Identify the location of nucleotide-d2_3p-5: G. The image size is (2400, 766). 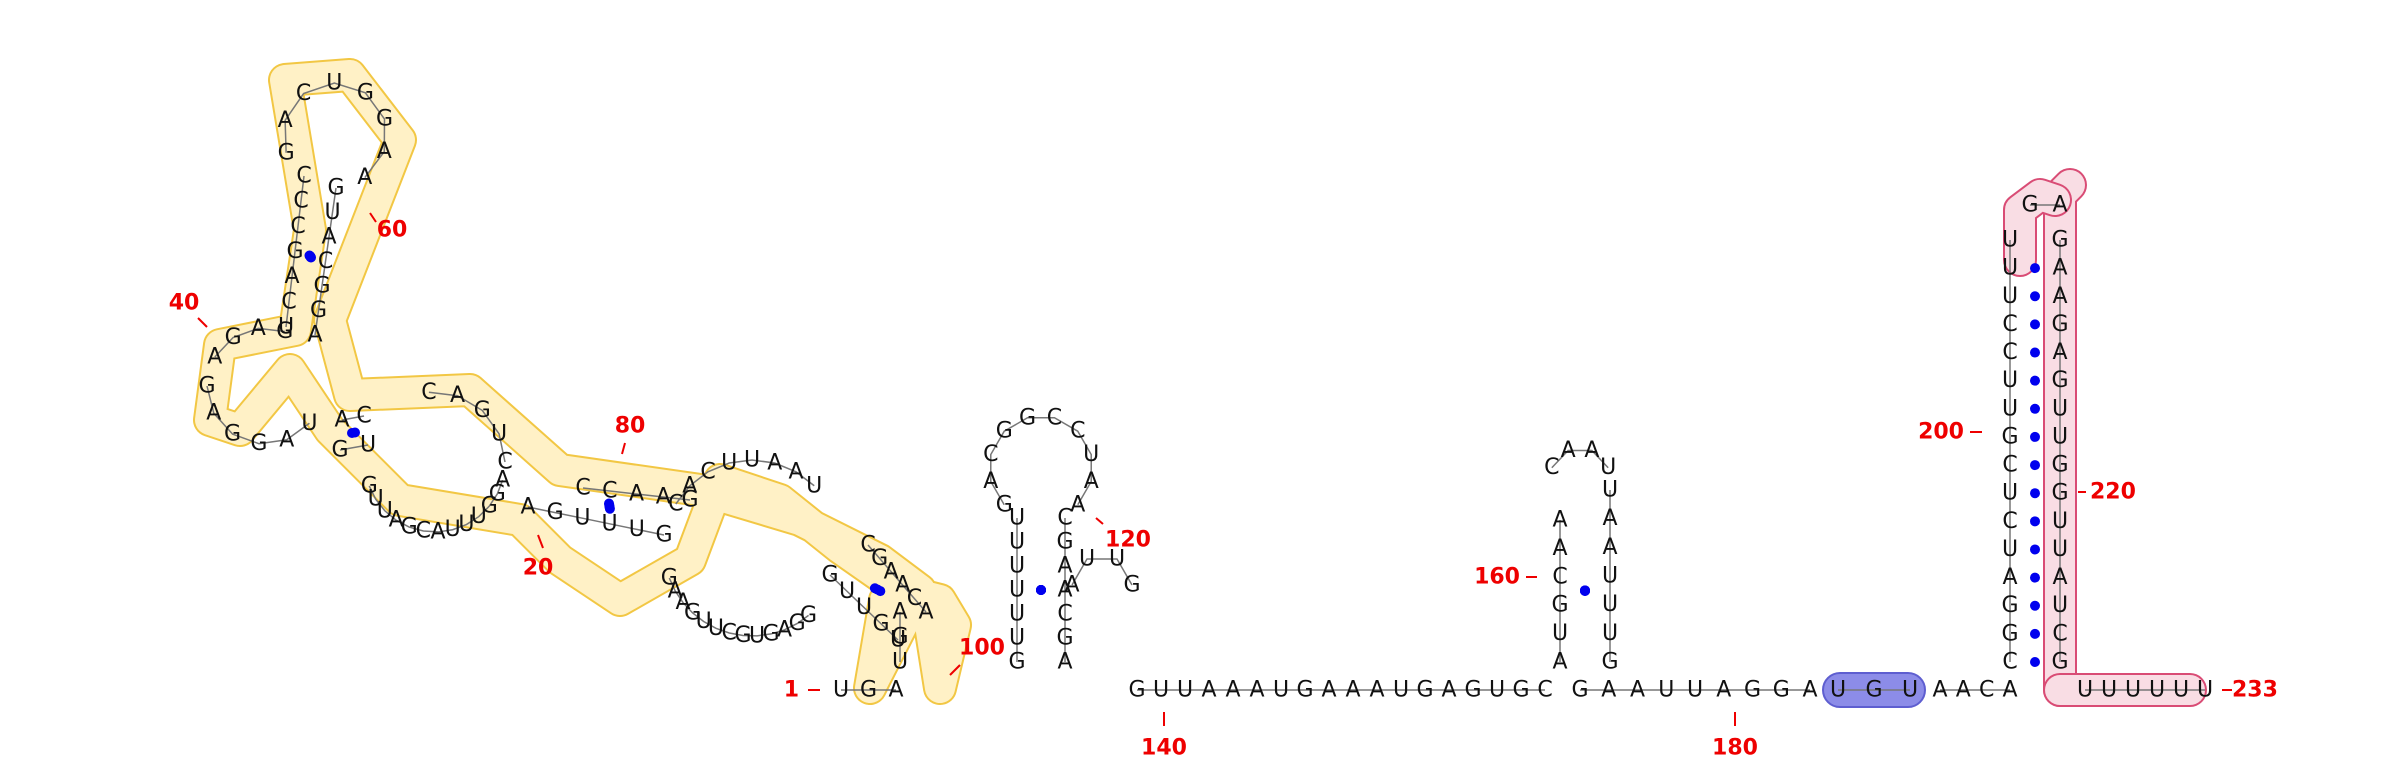
(879, 558).